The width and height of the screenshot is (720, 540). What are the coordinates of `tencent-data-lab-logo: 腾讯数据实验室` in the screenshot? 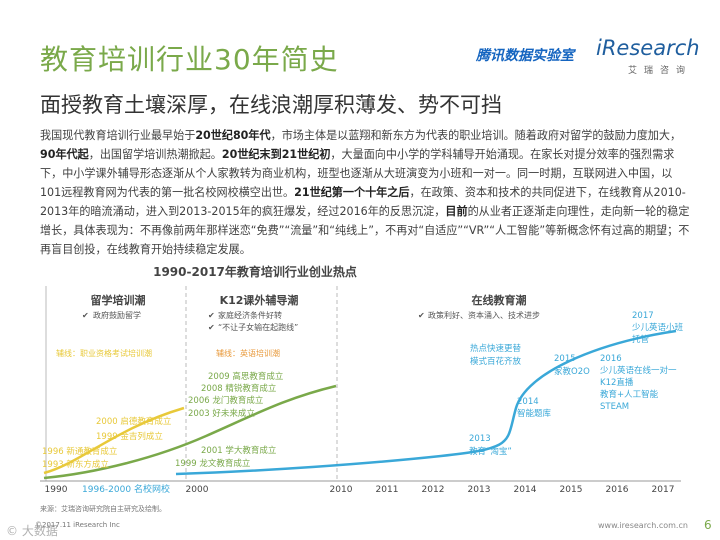 It's located at (525, 56).